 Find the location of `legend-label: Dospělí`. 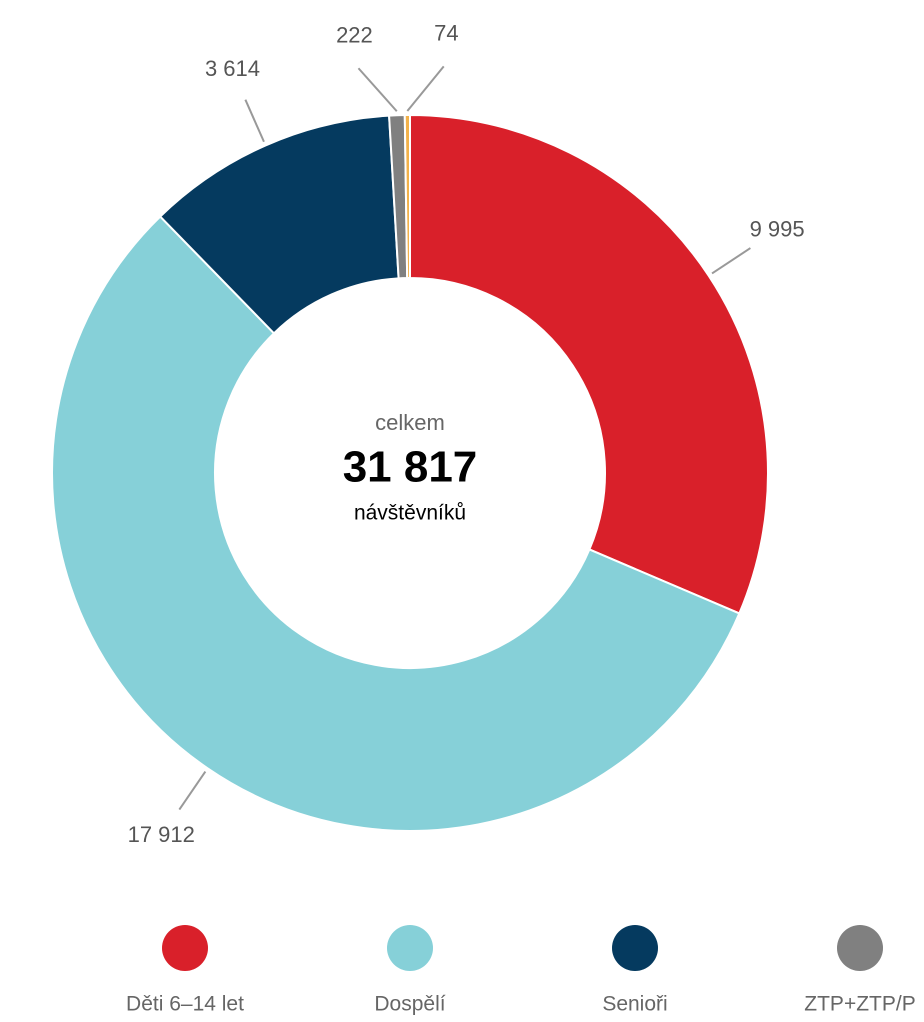

legend-label: Dospělí is located at coordinates (409, 1004).